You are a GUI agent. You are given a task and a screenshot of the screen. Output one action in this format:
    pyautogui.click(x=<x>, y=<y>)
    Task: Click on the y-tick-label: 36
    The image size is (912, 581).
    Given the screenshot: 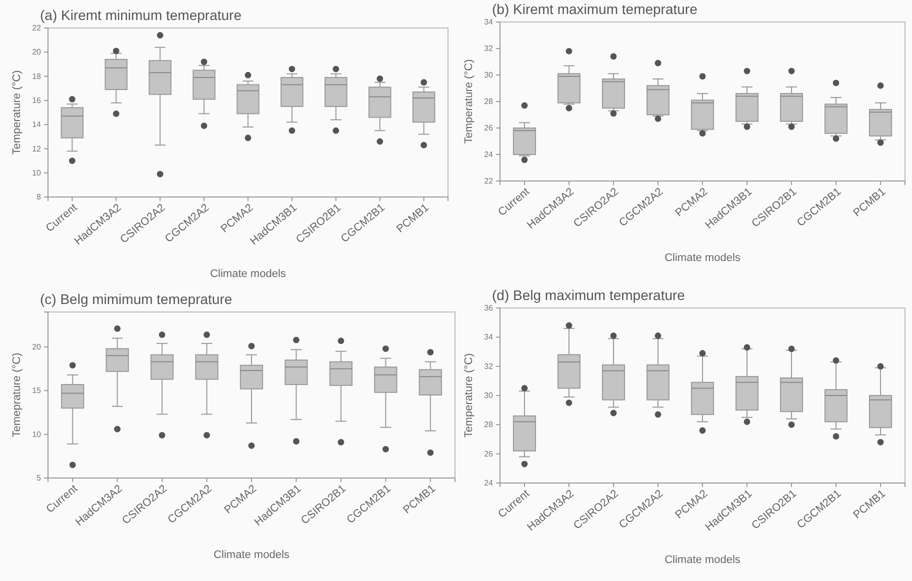 What is the action you would take?
    pyautogui.click(x=489, y=308)
    